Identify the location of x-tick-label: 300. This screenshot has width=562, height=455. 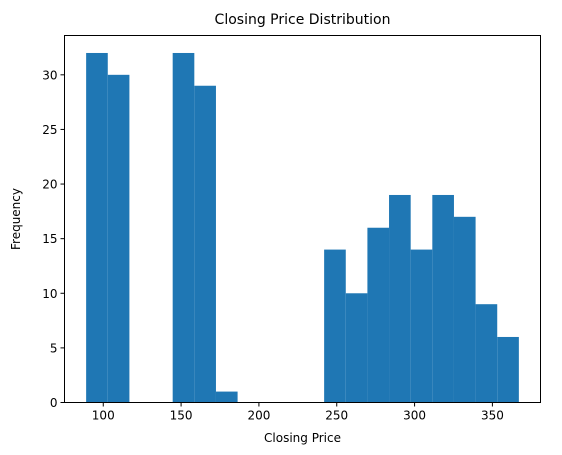
(414, 416).